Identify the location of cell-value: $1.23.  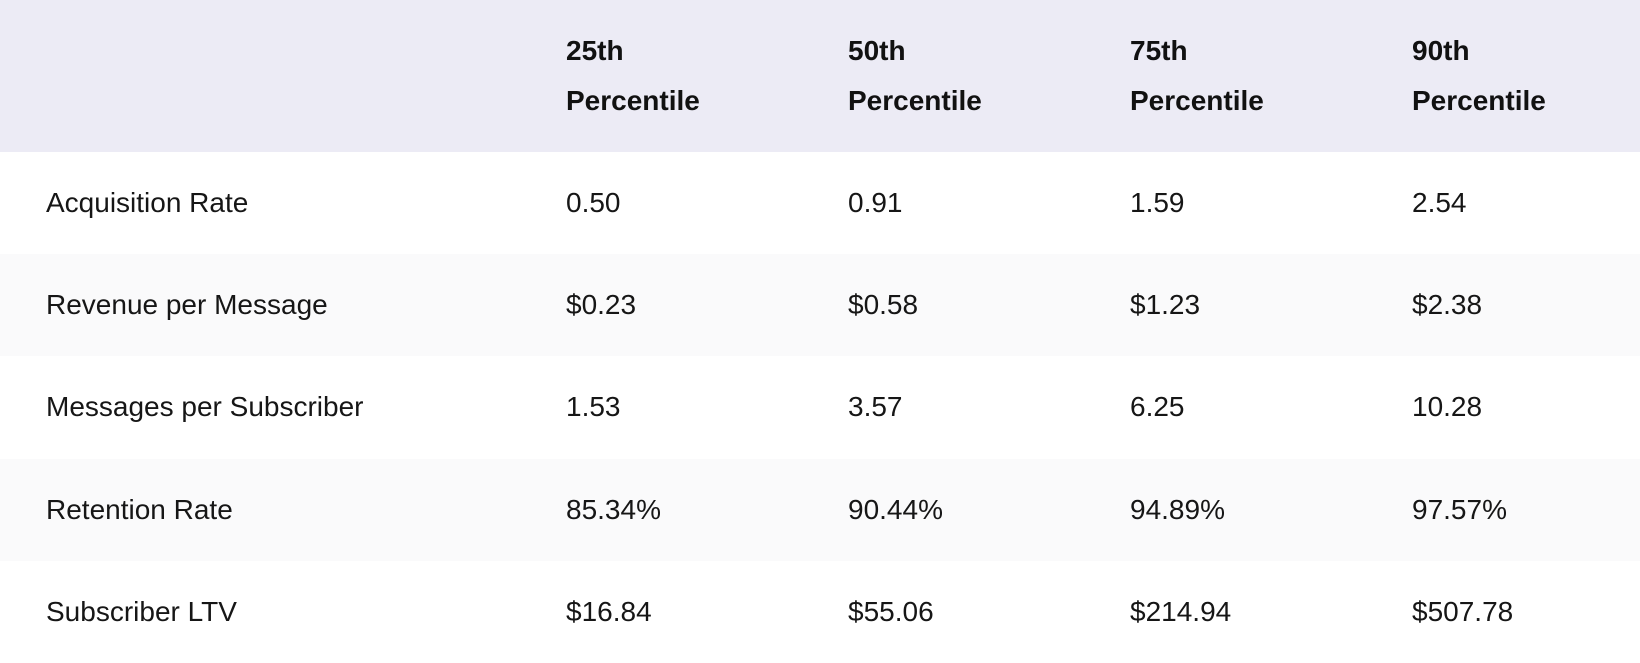
(1165, 305).